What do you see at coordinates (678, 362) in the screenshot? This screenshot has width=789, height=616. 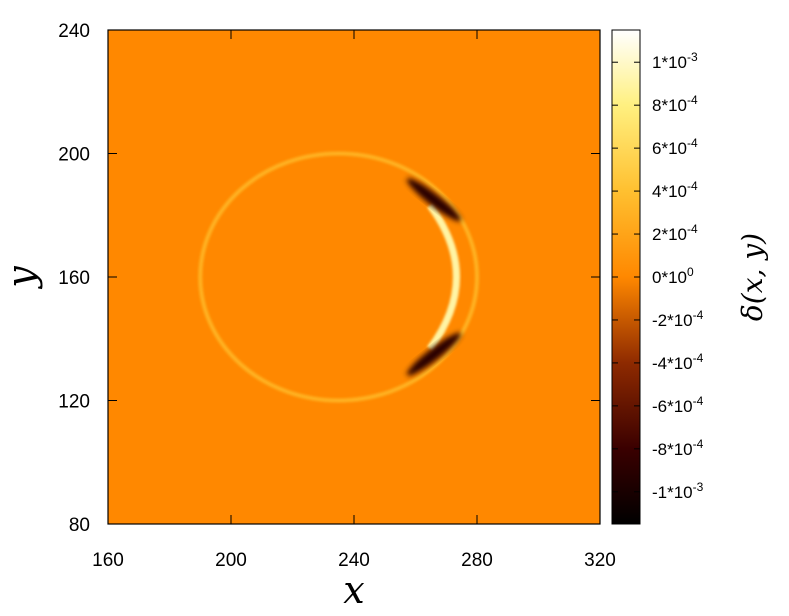 I see `colorbar-tick-label: -4*10-4` at bounding box center [678, 362].